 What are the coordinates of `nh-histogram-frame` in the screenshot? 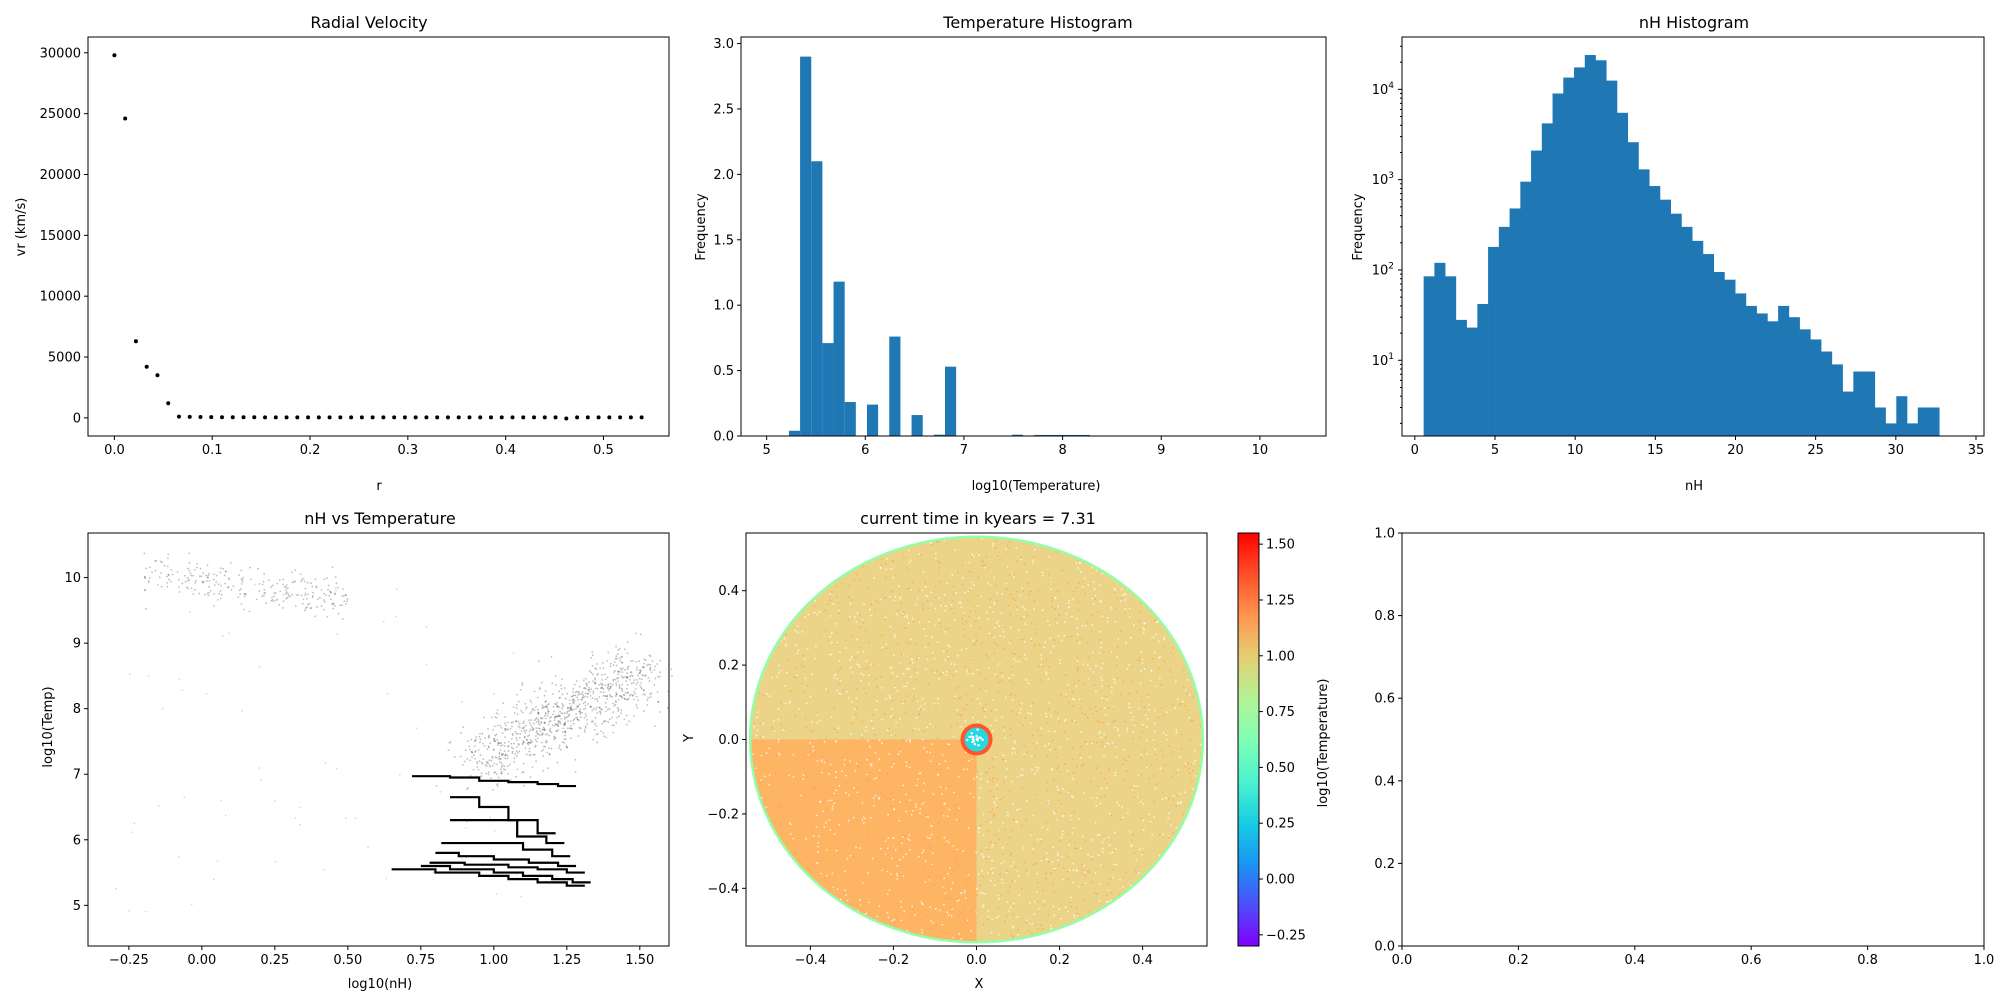 It's located at (1693, 236).